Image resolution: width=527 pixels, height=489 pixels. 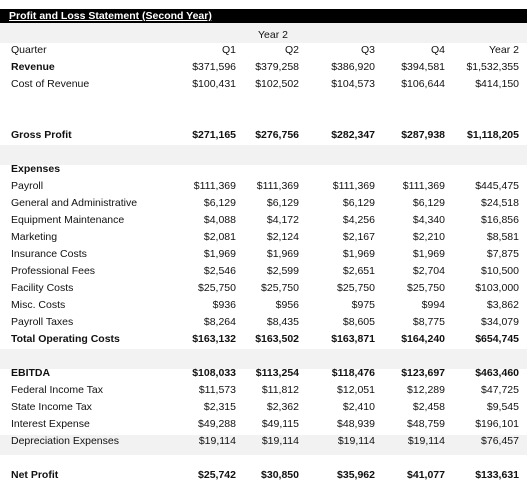 What do you see at coordinates (277, 84) in the screenshot?
I see `cell: $102,502` at bounding box center [277, 84].